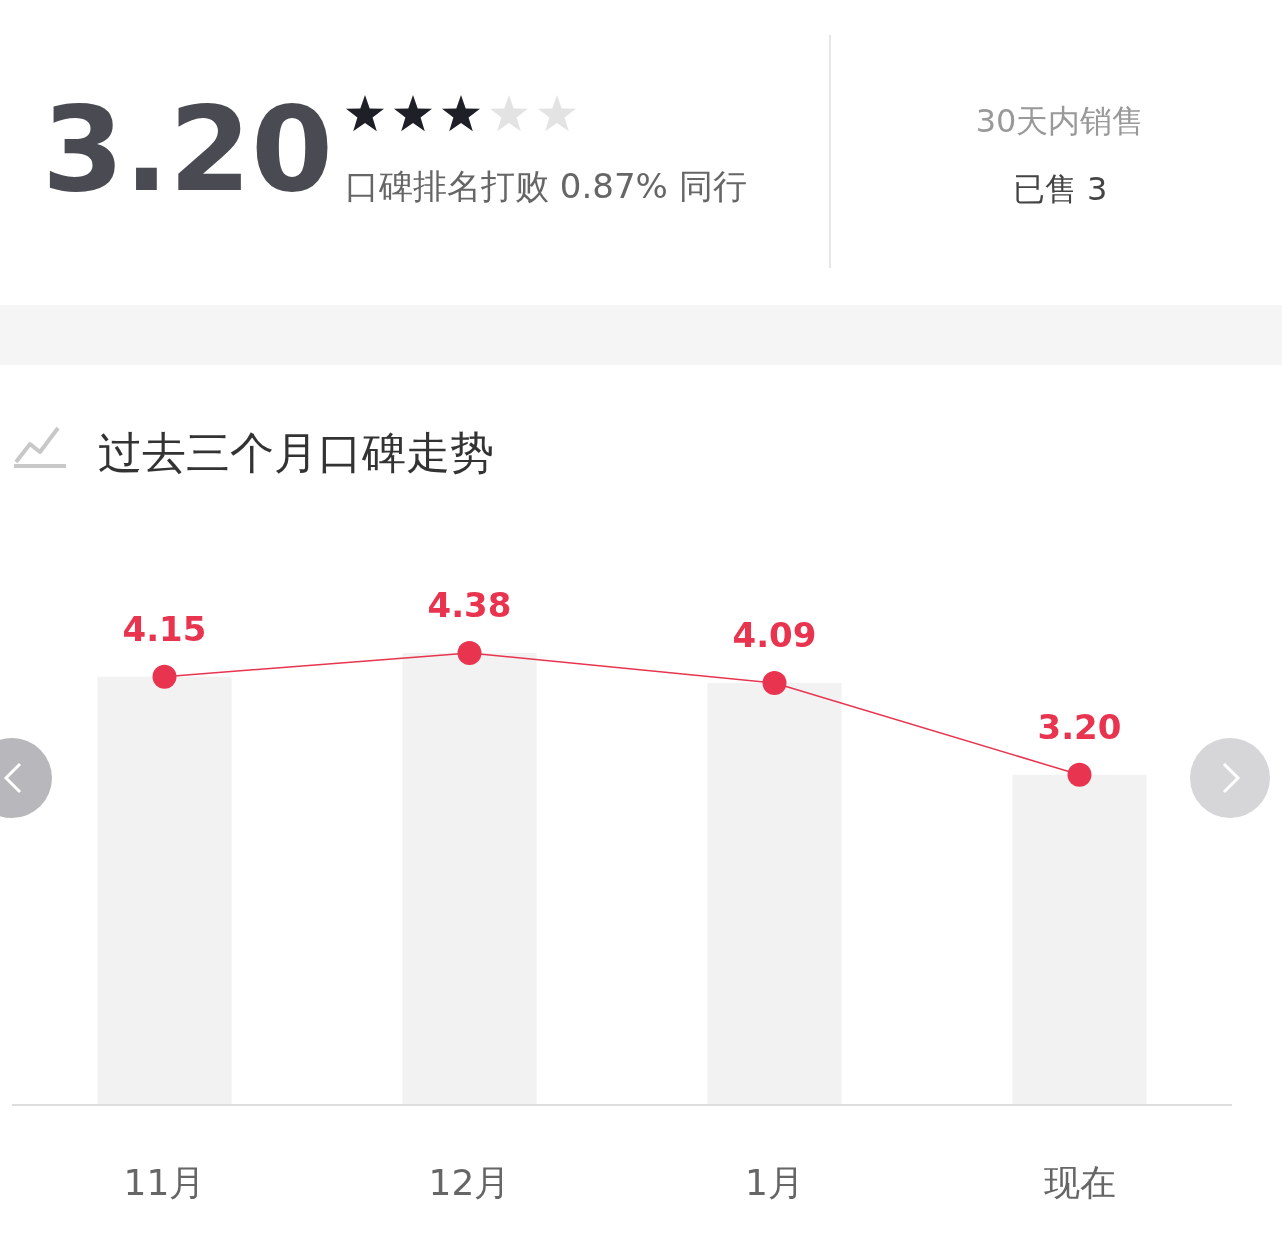  What do you see at coordinates (546, 186) in the screenshot?
I see `text: 口碑排名打败 0.87% 同行` at bounding box center [546, 186].